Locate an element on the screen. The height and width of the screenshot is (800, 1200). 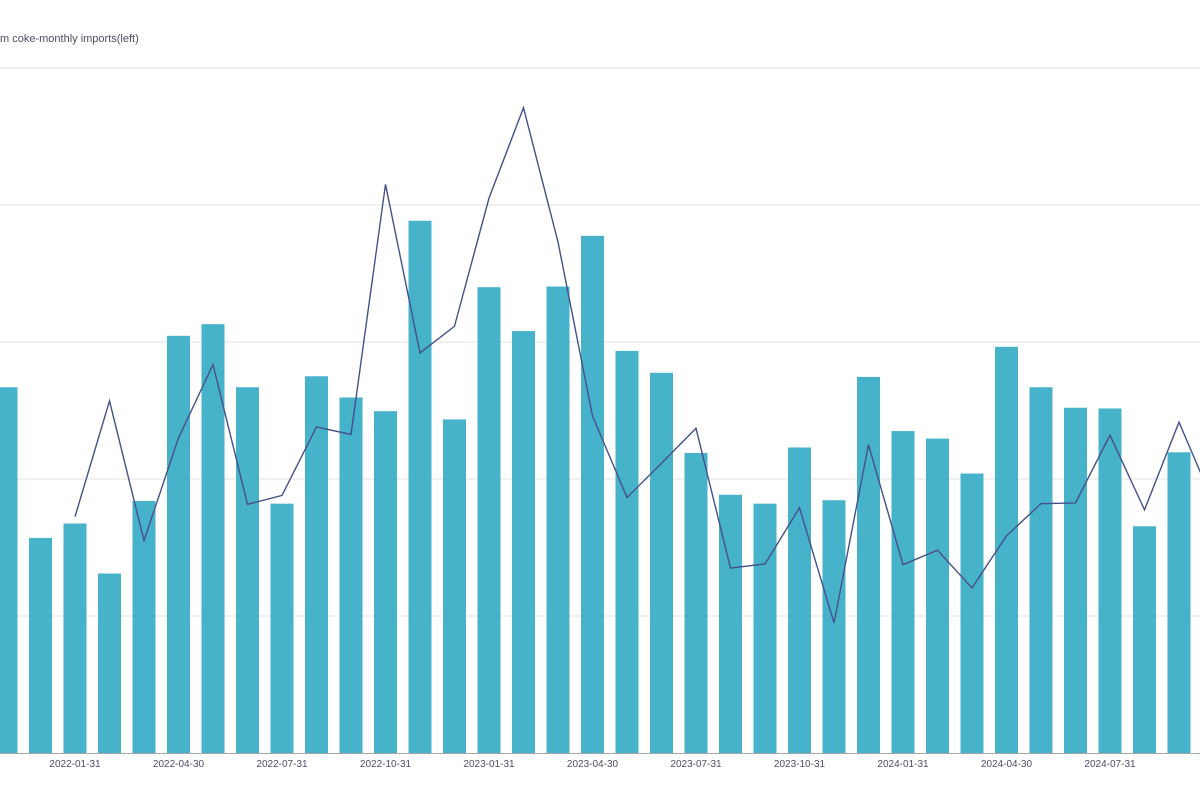
x-tick-label: 2023-01-31 is located at coordinates (489, 764).